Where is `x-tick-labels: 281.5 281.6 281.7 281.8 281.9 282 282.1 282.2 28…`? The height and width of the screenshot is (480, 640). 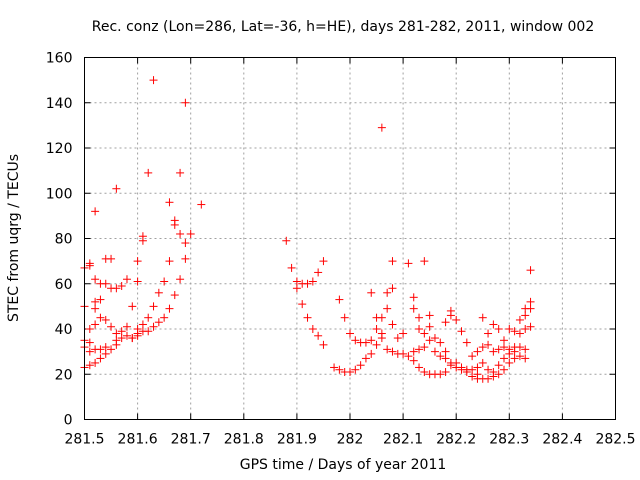 x-tick-labels: 281.5 281.6 281.7 281.8 281.9 282 282.1 282.2 28… is located at coordinates (349, 440).